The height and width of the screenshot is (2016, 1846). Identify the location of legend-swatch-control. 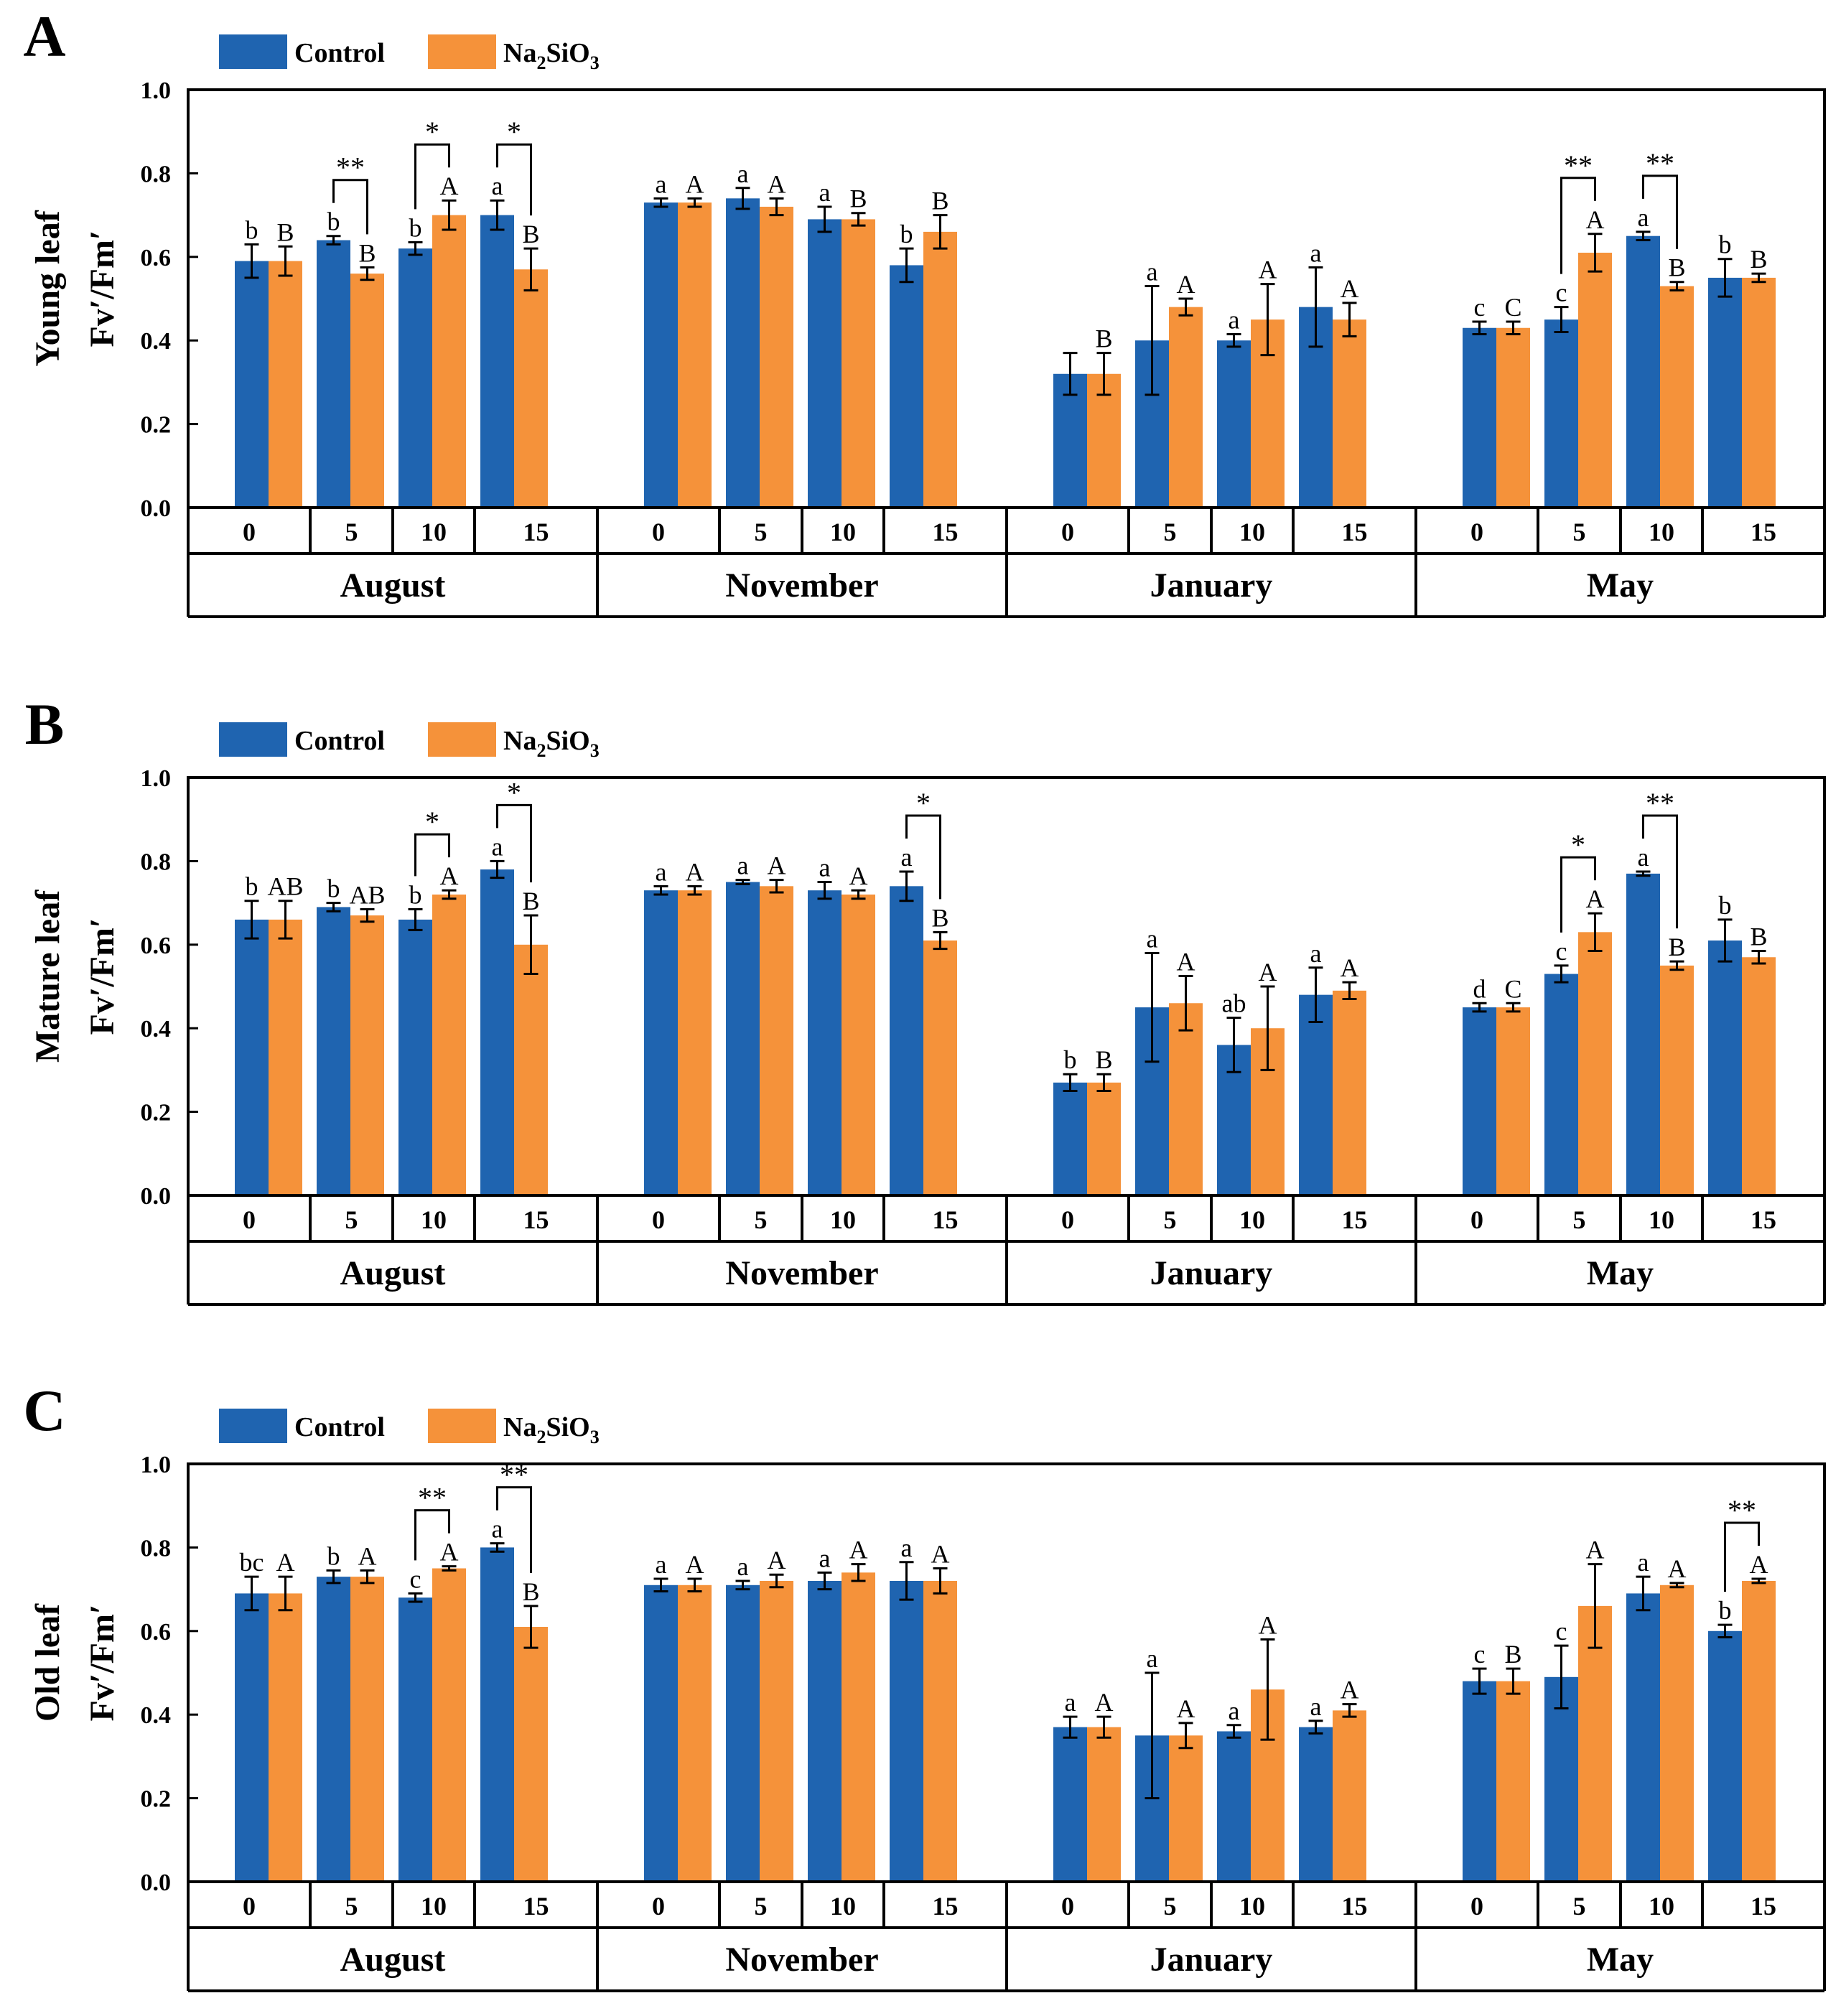
(253, 1426).